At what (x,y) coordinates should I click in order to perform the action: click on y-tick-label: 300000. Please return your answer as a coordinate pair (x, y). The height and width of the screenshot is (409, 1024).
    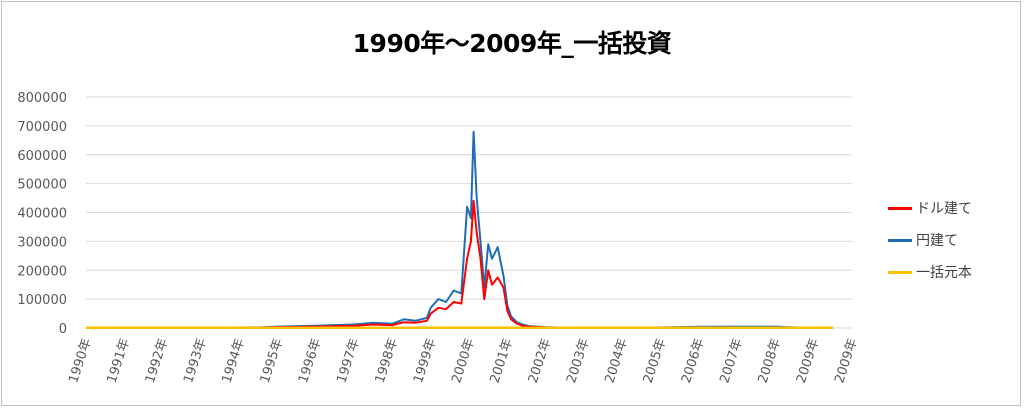
    Looking at the image, I should click on (42, 242).